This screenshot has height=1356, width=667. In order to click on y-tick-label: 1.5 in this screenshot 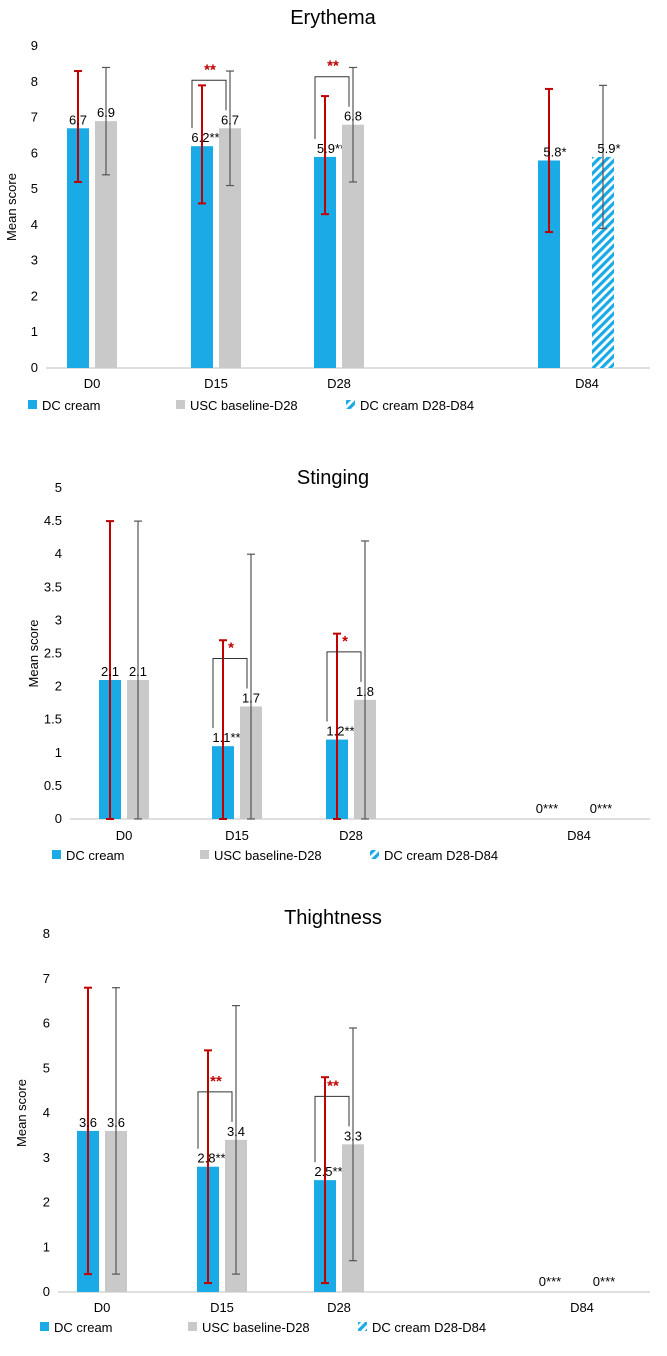, I will do `click(53, 719)`.